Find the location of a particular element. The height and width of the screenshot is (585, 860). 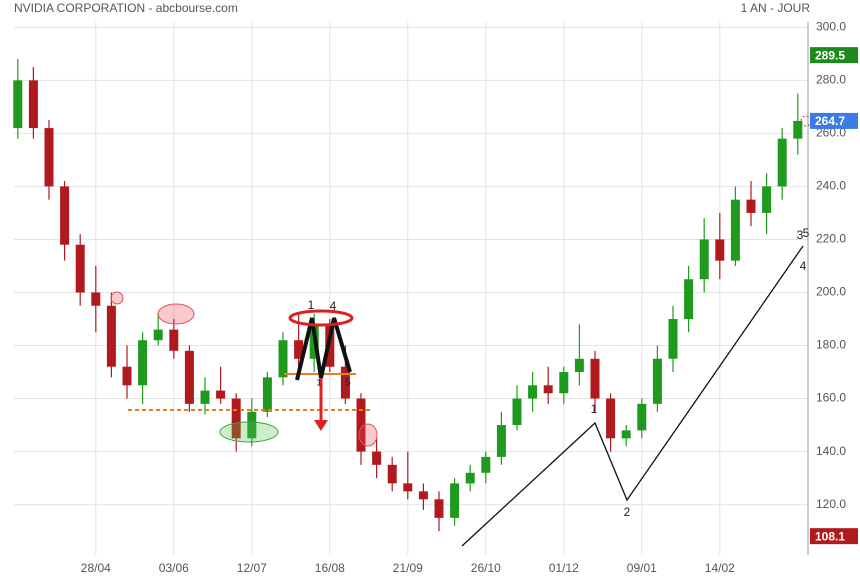

x-tick-label: 26/10 is located at coordinates (486, 568).